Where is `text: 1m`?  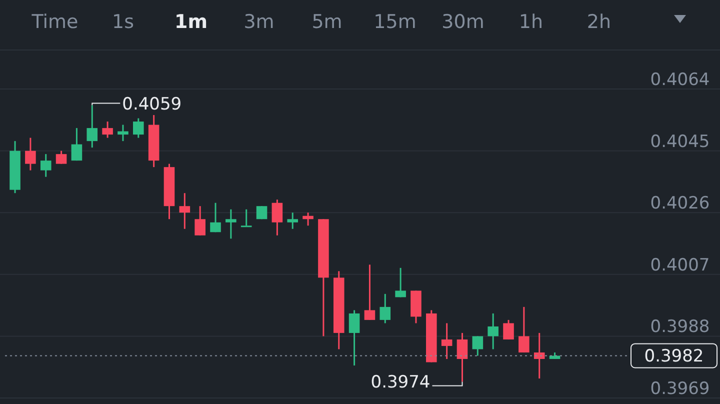
text: 1m is located at coordinates (191, 22).